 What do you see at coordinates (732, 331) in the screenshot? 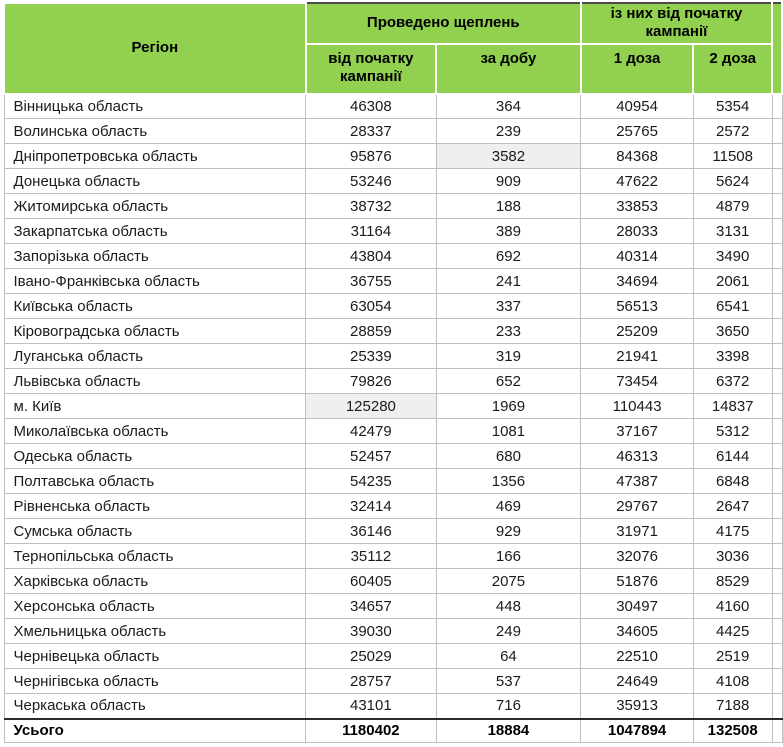
I see `dose2-cell: 3650` at bounding box center [732, 331].